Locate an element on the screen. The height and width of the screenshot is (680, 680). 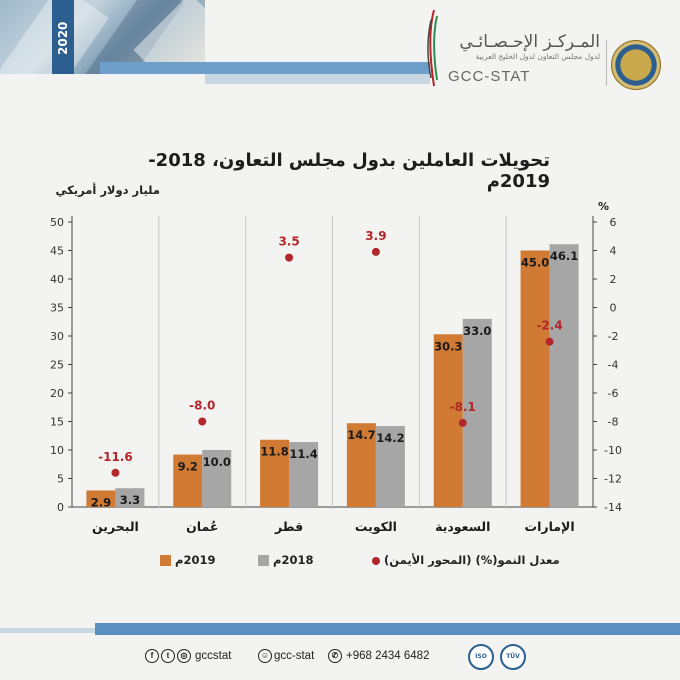
instagram-icon: ◎ is located at coordinates (184, 656).